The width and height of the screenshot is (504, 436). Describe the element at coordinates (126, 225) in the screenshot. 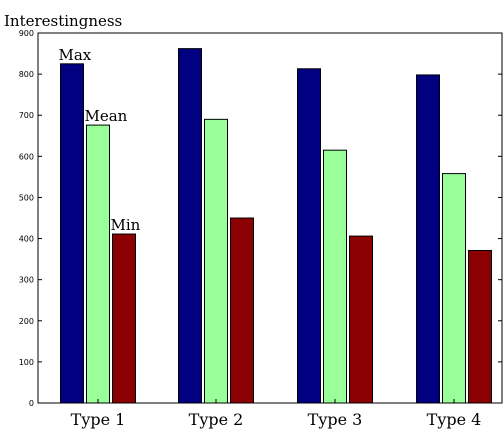

I see `annotation-min: Min` at that location.